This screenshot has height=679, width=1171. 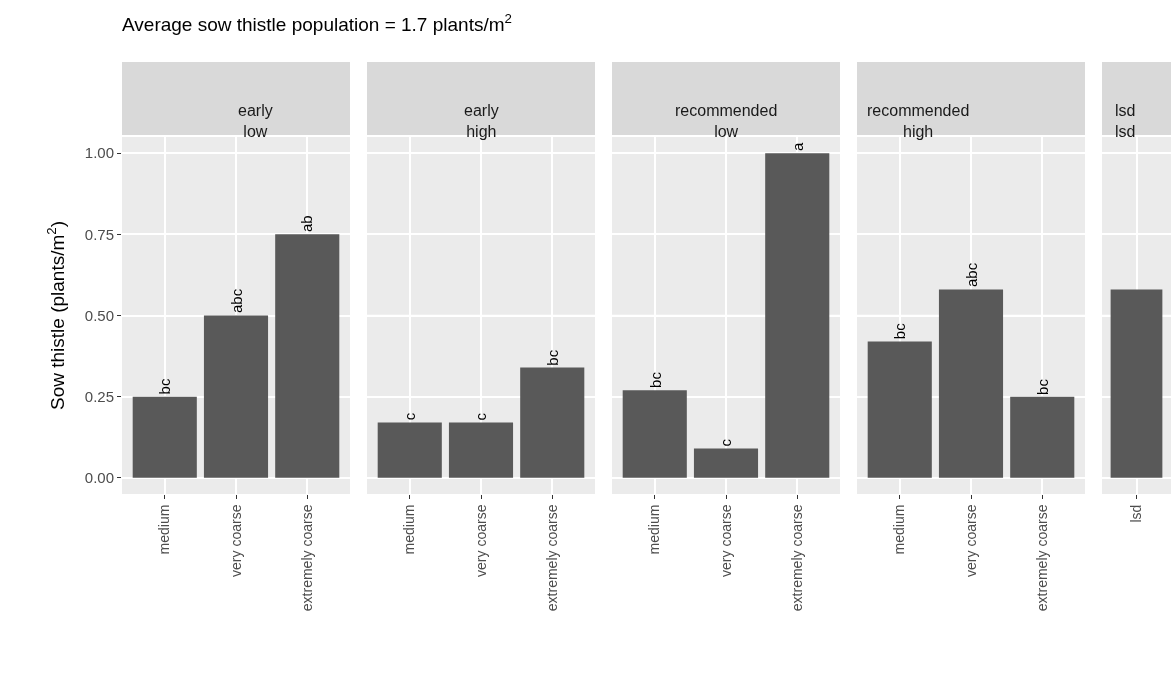 What do you see at coordinates (307, 224) in the screenshot?
I see `data-label: ab` at bounding box center [307, 224].